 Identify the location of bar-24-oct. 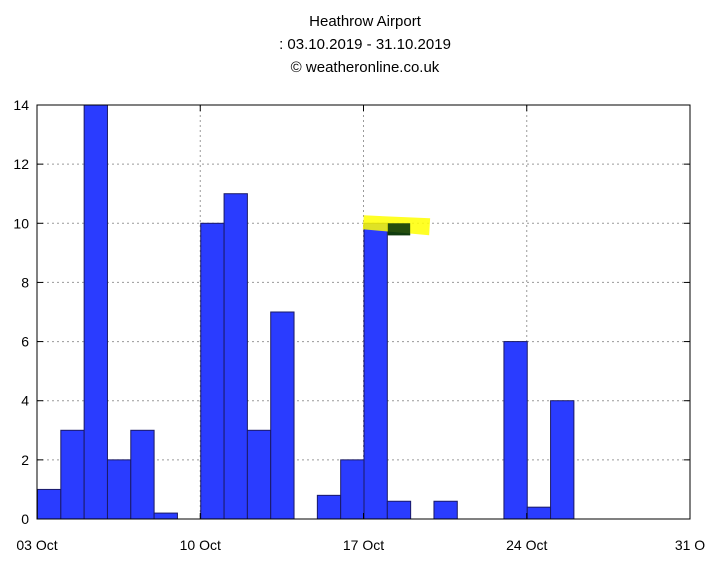
(539, 513).